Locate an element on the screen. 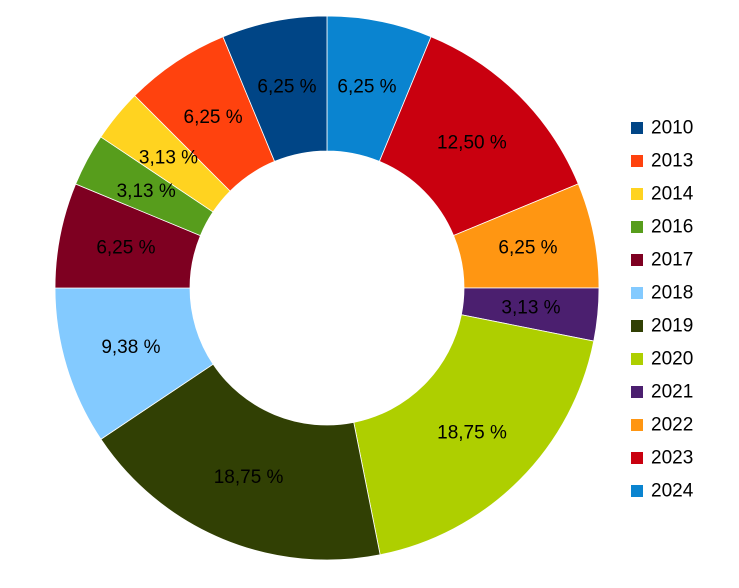 The width and height of the screenshot is (739, 588). slice-2020 is located at coordinates (474, 435).